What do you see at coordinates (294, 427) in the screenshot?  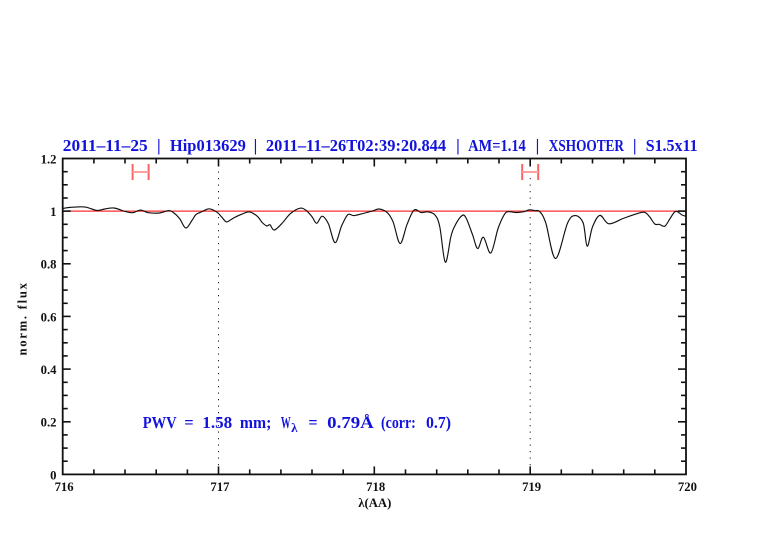 I see `svg-text: λ` at bounding box center [294, 427].